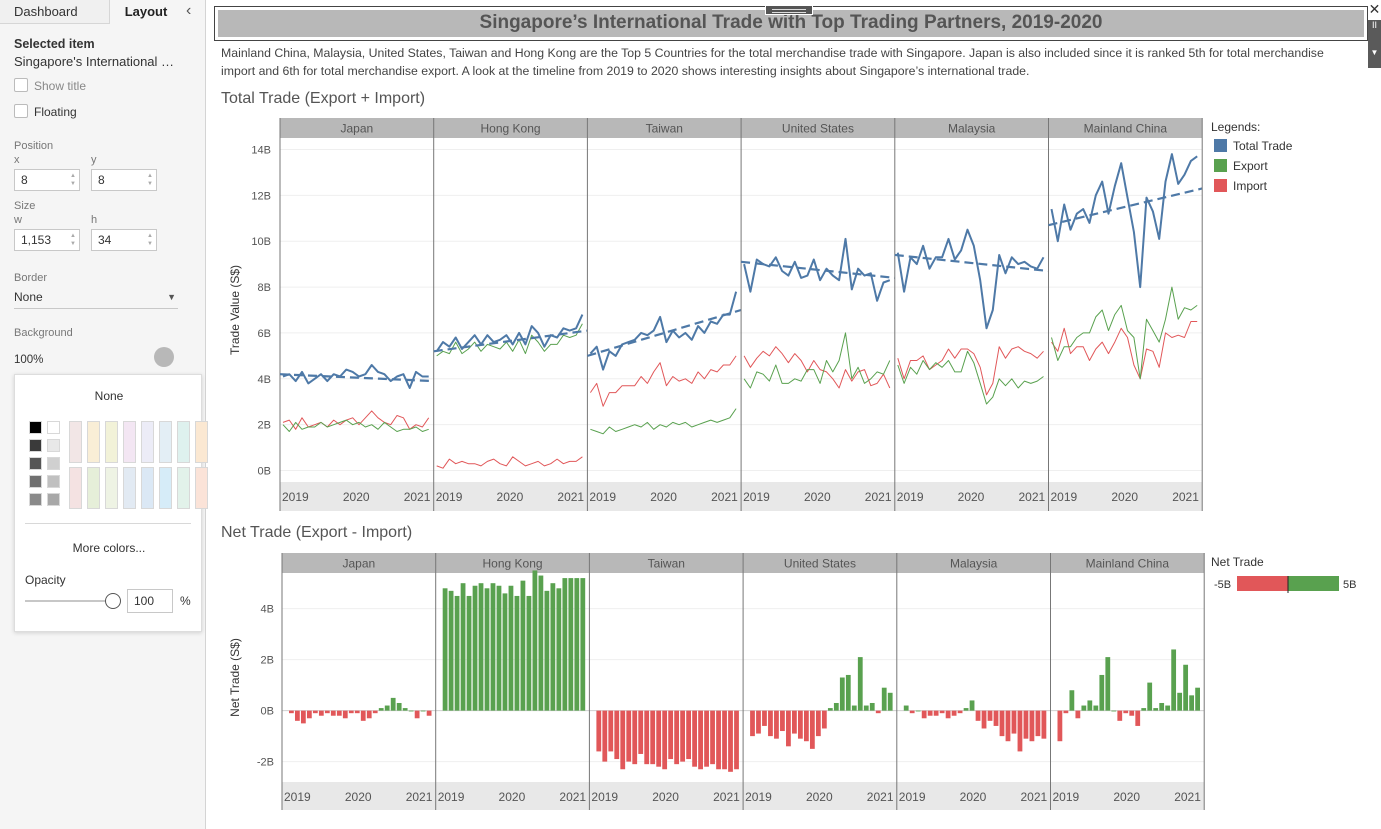 This screenshot has height=829, width=1381. Describe the element at coordinates (150, 601) in the screenshot. I see `opacity-input: 100` at that location.